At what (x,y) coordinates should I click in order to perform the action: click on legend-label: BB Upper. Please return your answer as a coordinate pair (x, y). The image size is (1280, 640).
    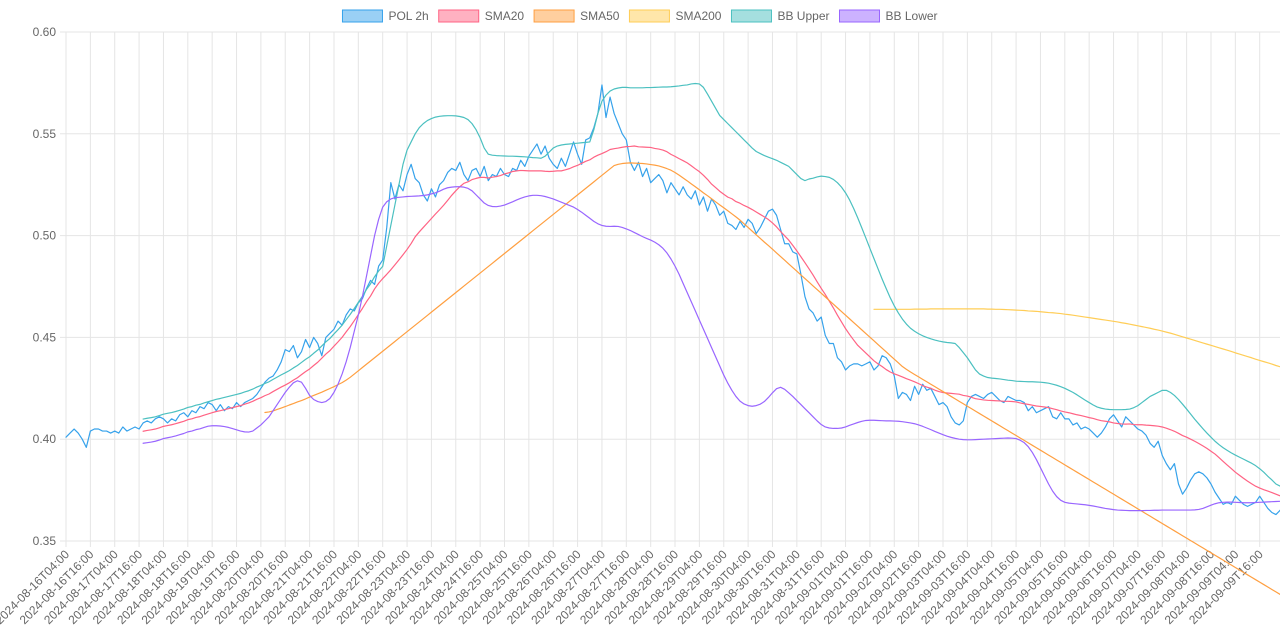
    Looking at the image, I should click on (803, 16).